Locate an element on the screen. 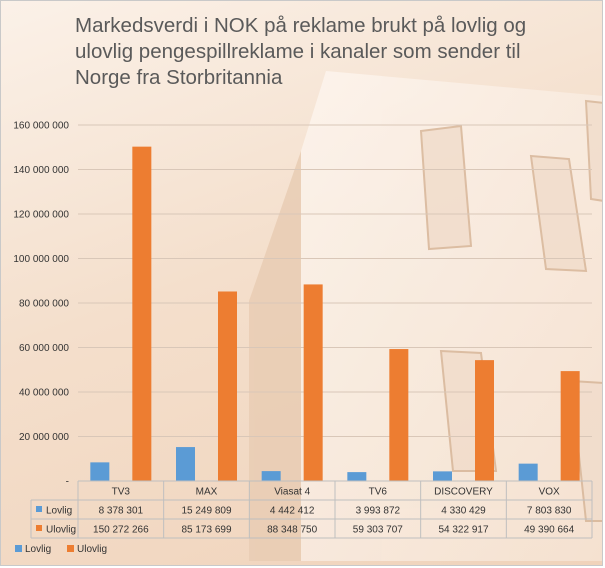 This screenshot has height=568, width=605. category-label: MAX is located at coordinates (207, 492).